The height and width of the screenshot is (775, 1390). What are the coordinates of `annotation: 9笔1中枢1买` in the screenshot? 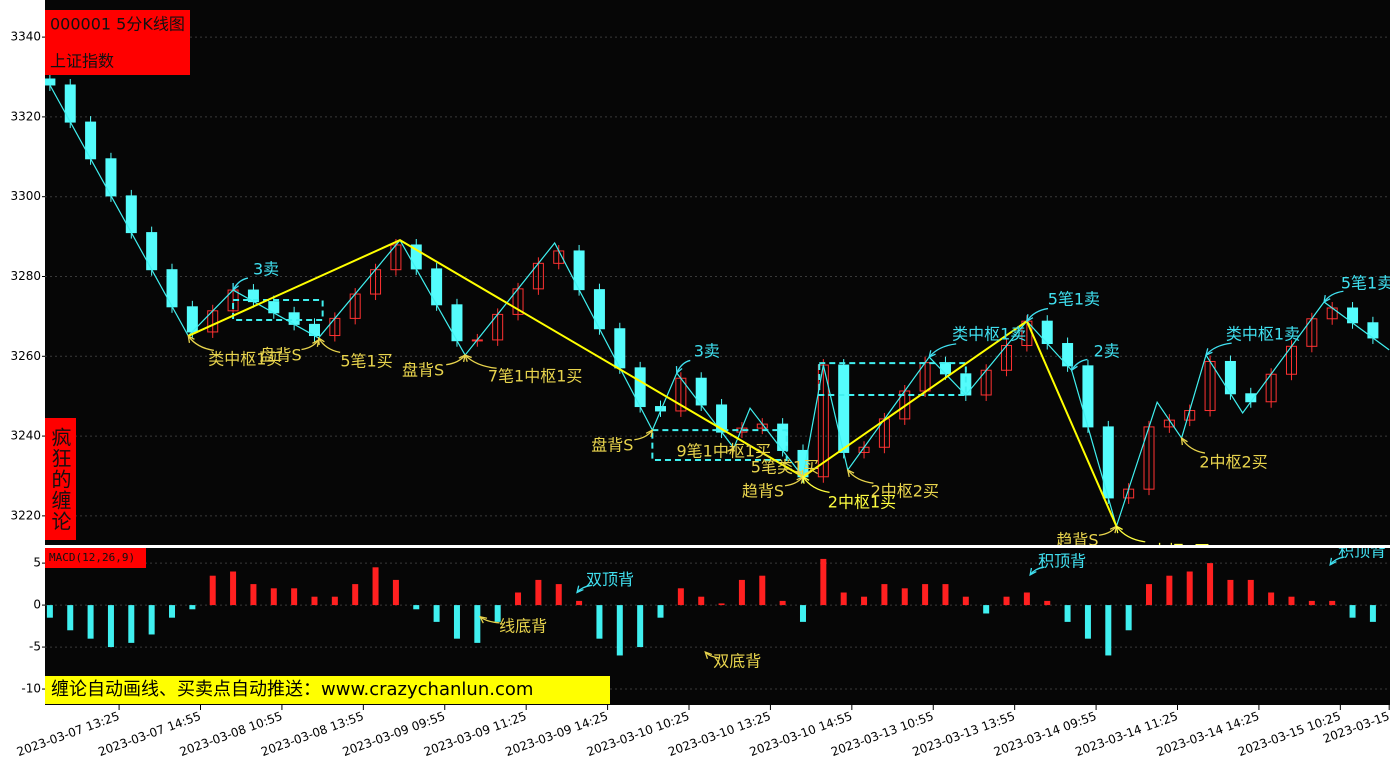 It's located at (724, 451).